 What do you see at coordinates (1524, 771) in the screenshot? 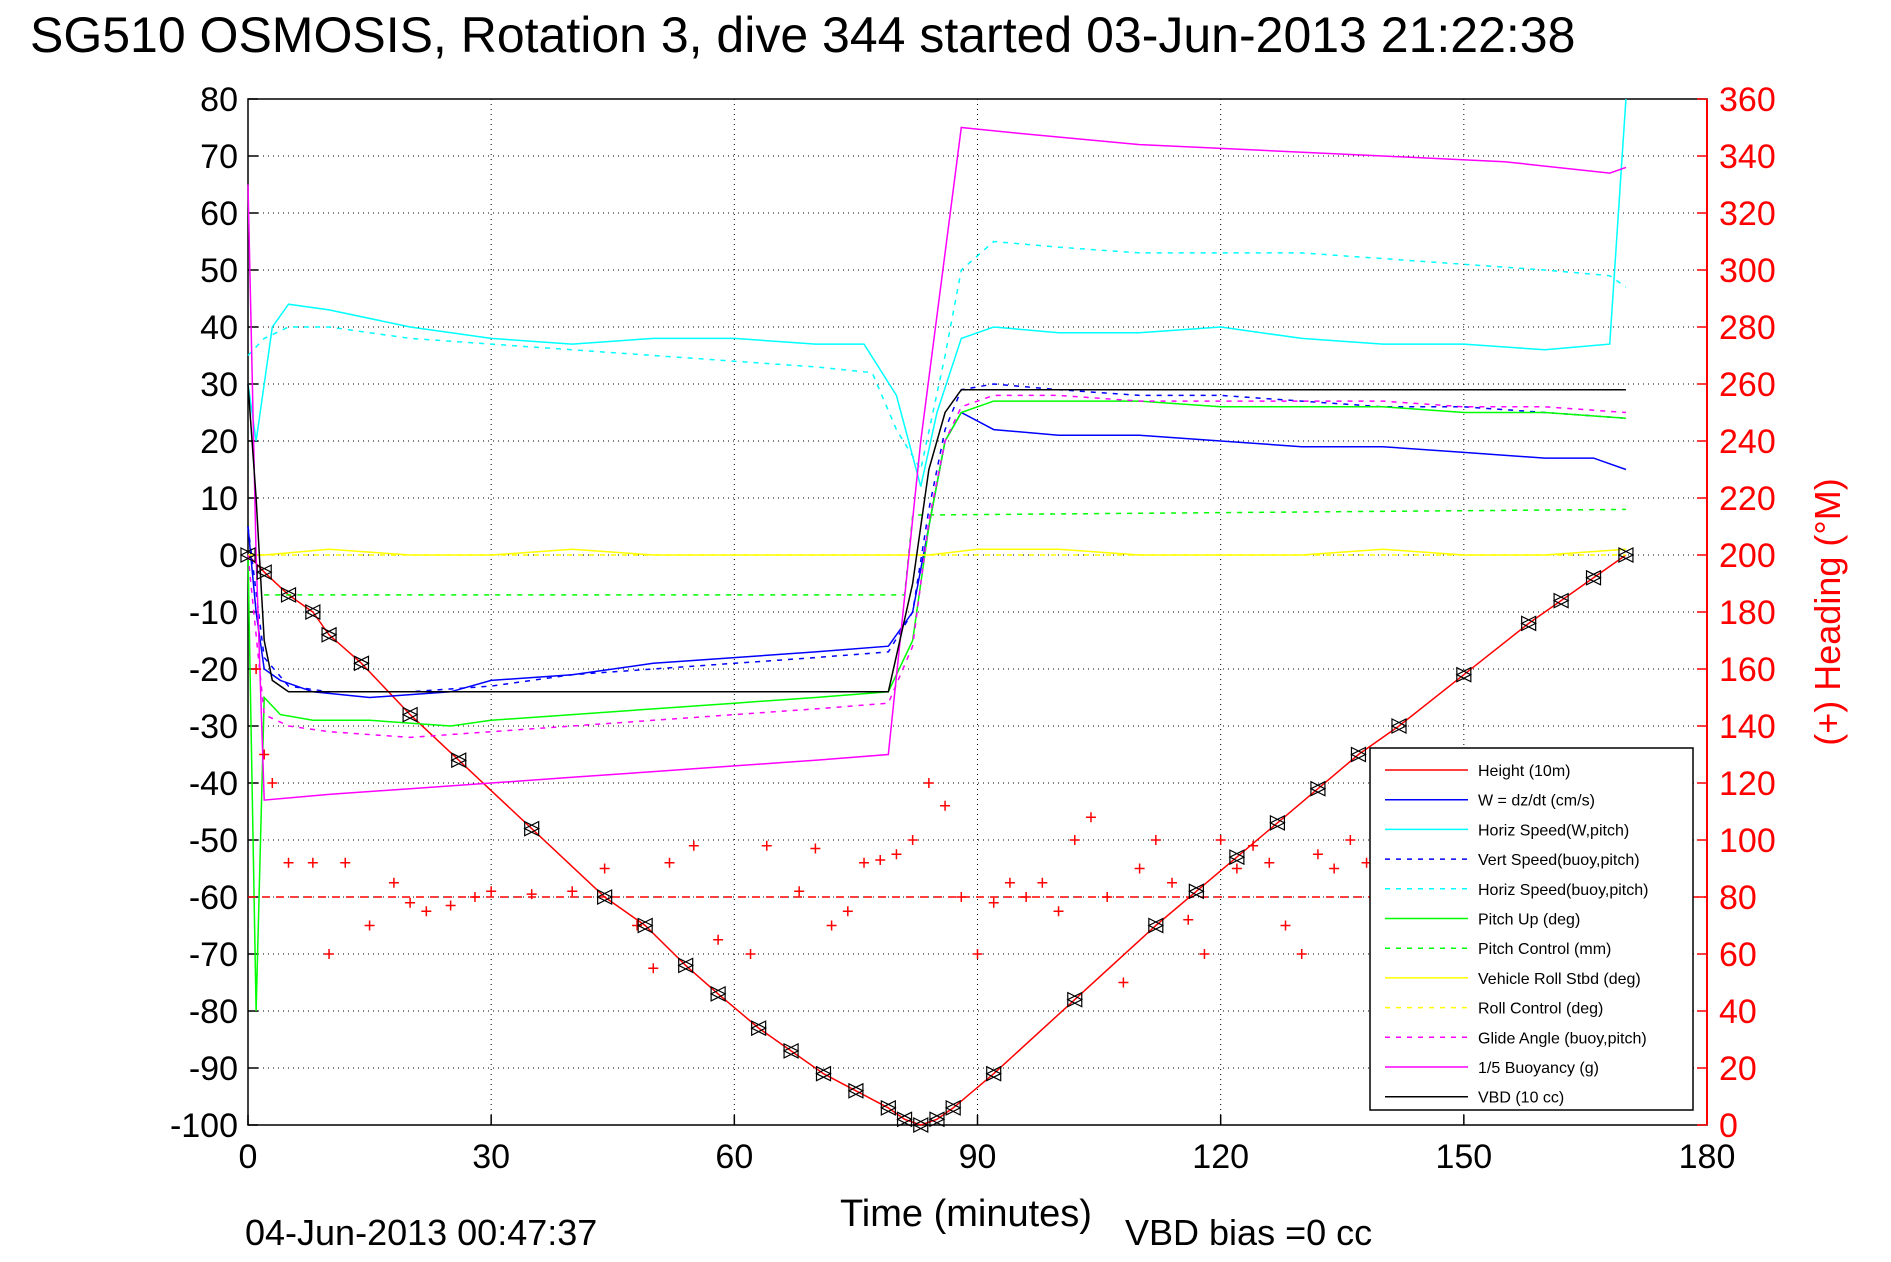
I see `legend-entry: Height (10m)` at bounding box center [1524, 771].